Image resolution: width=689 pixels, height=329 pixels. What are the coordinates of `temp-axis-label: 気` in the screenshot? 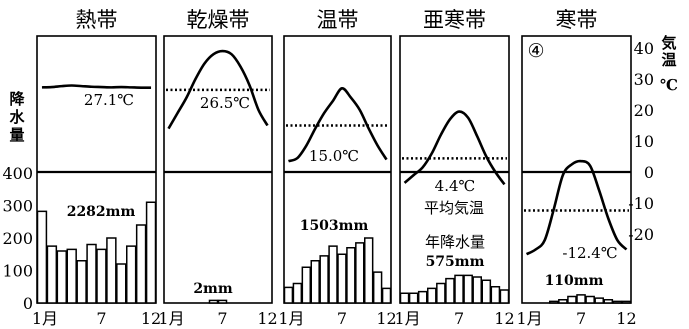 It's located at (668, 43).